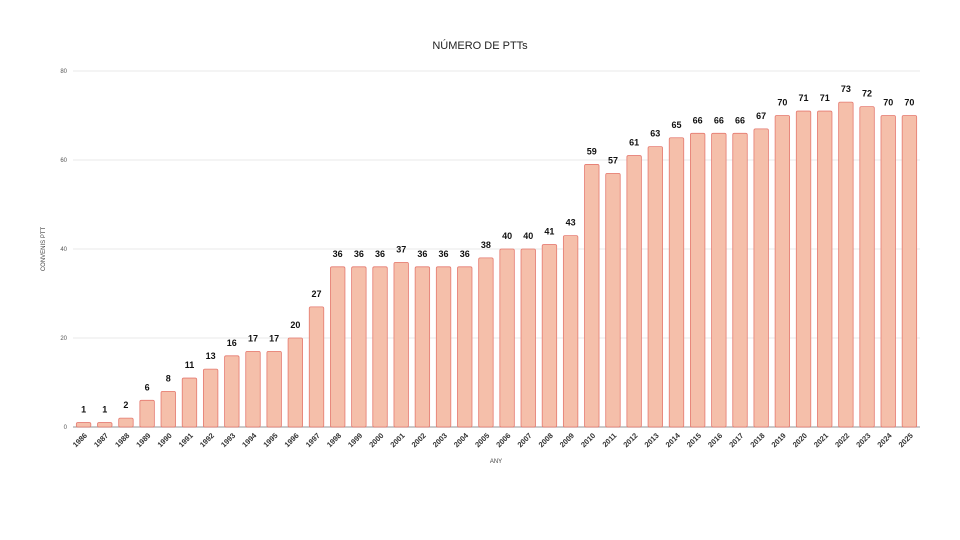 The image size is (960, 540). I want to click on x-tick-label: 2023, so click(863, 440).